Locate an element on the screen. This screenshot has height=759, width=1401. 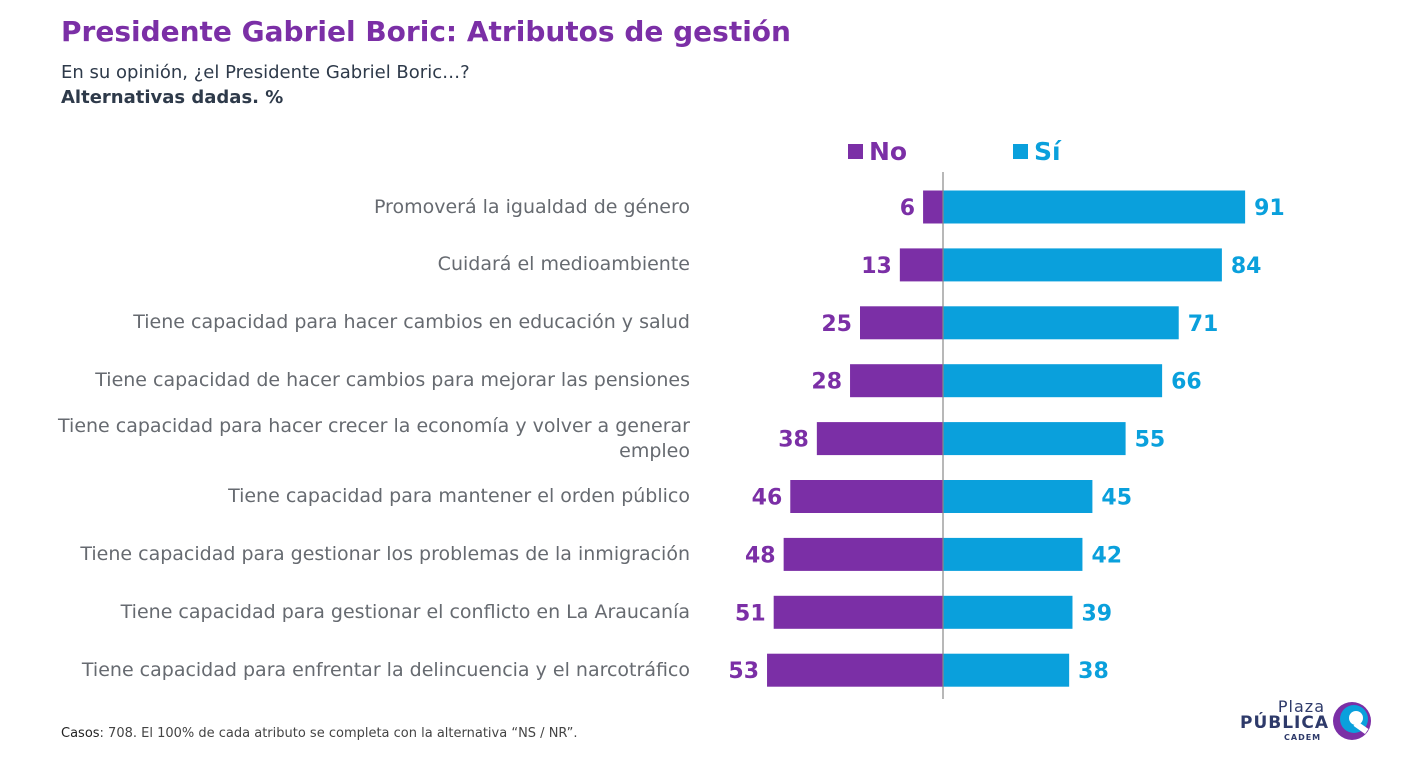
data-label-no: 48 is located at coordinates (760, 555).